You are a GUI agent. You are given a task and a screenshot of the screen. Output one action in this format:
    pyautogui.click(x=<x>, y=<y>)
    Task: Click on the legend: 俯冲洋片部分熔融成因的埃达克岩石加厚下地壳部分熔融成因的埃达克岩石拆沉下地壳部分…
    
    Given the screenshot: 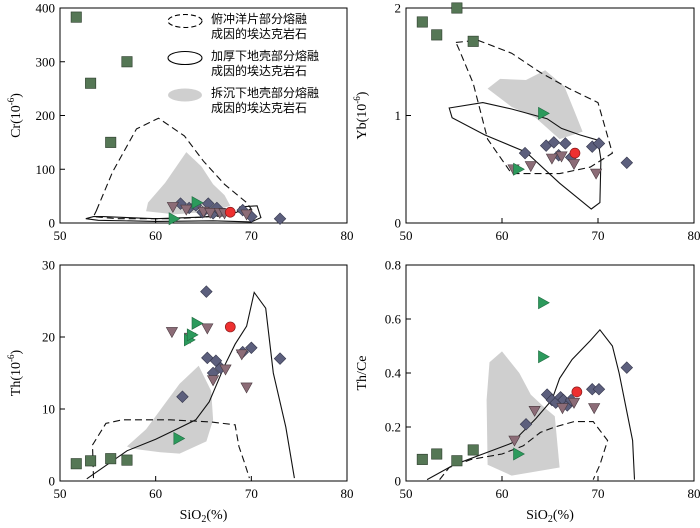 What is the action you would take?
    pyautogui.click(x=243, y=63)
    